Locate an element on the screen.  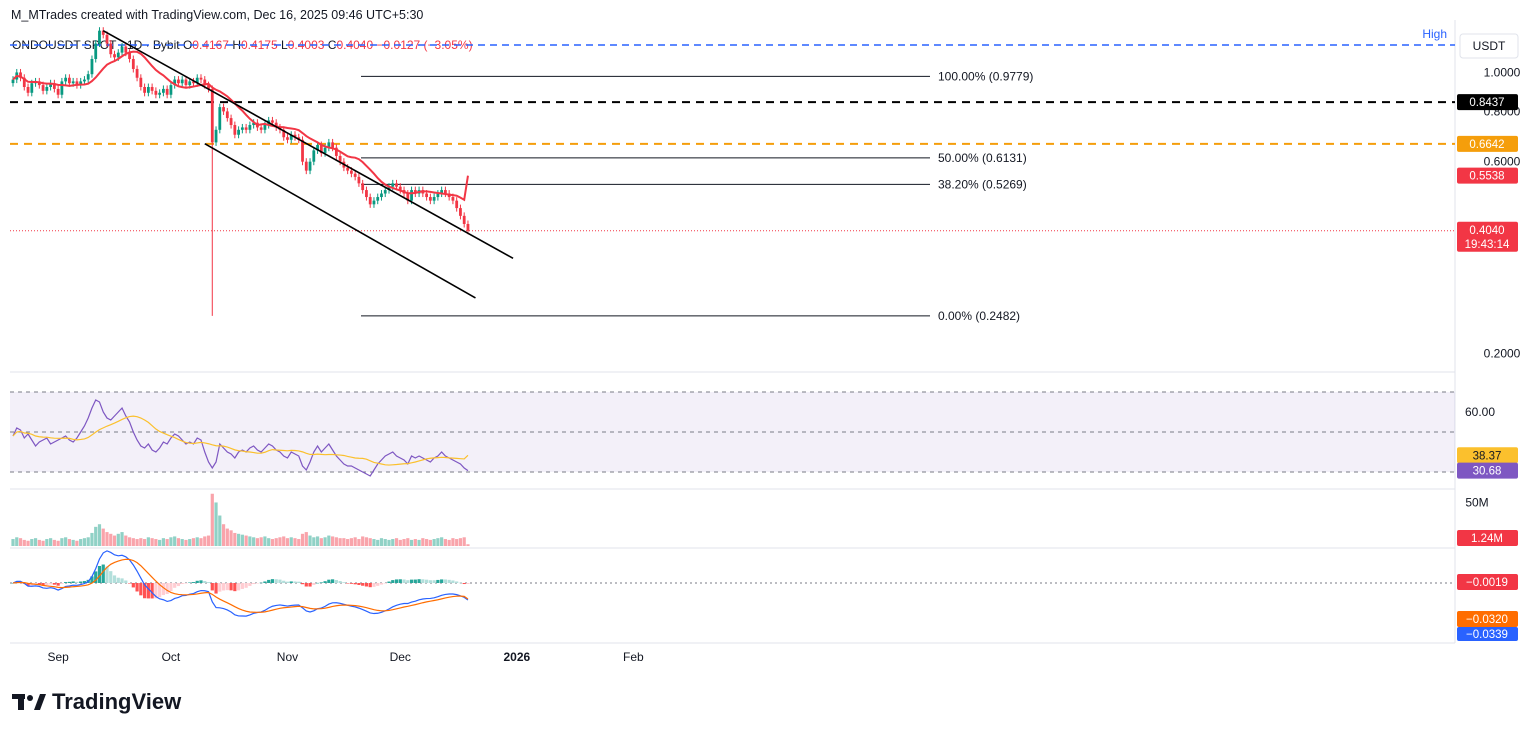
current-price-tag-box is located at coordinates (1487, 236).